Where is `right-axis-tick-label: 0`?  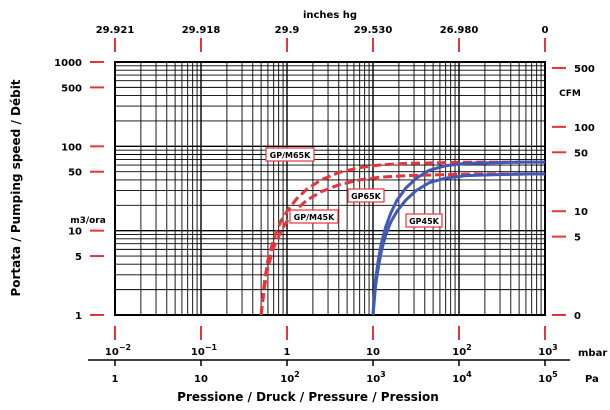
right-axis-tick-label: 0 is located at coordinates (577, 316).